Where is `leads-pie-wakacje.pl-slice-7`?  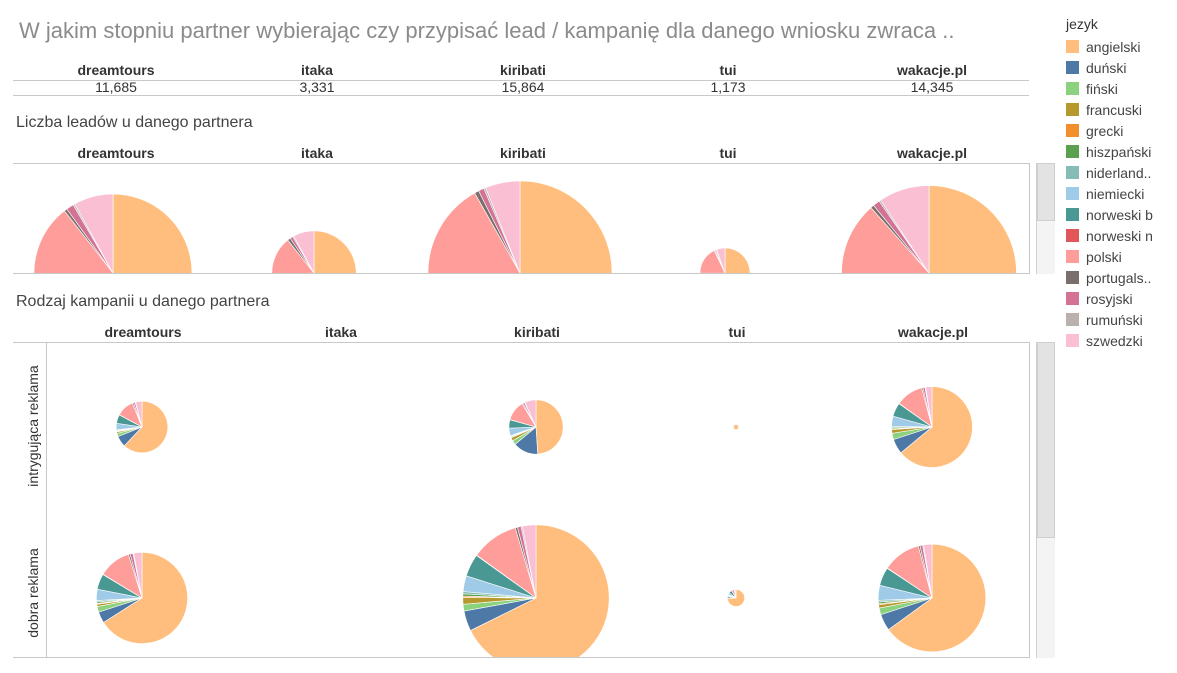 leads-pie-wakacje.pl-slice-7 is located at coordinates (907, 315).